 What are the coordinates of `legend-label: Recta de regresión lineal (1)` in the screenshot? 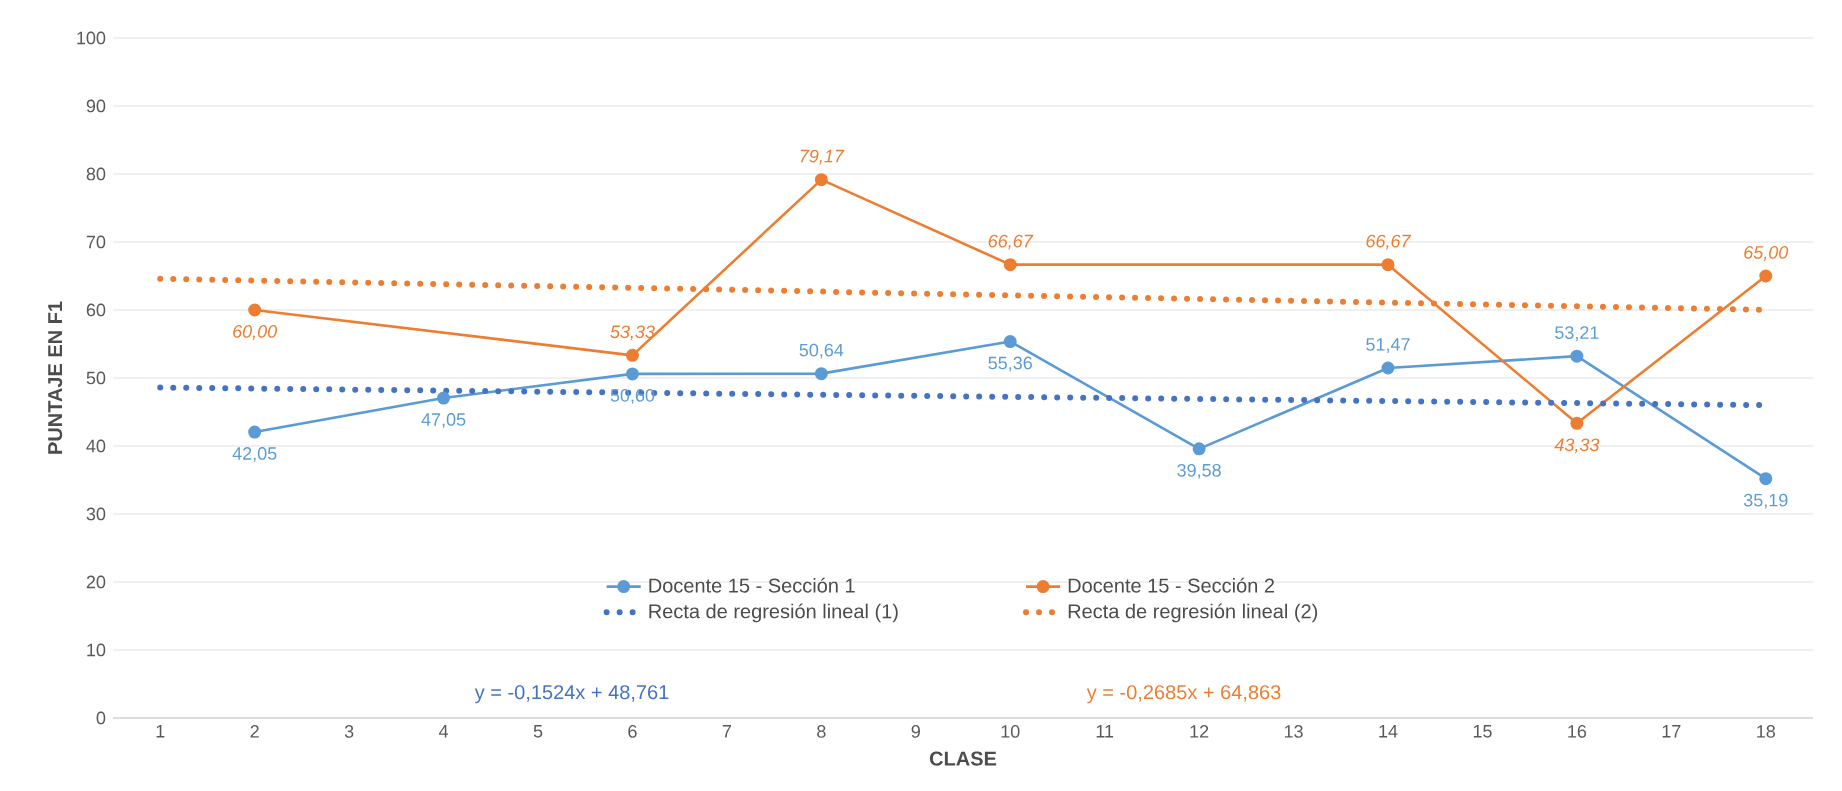 It's located at (773, 613).